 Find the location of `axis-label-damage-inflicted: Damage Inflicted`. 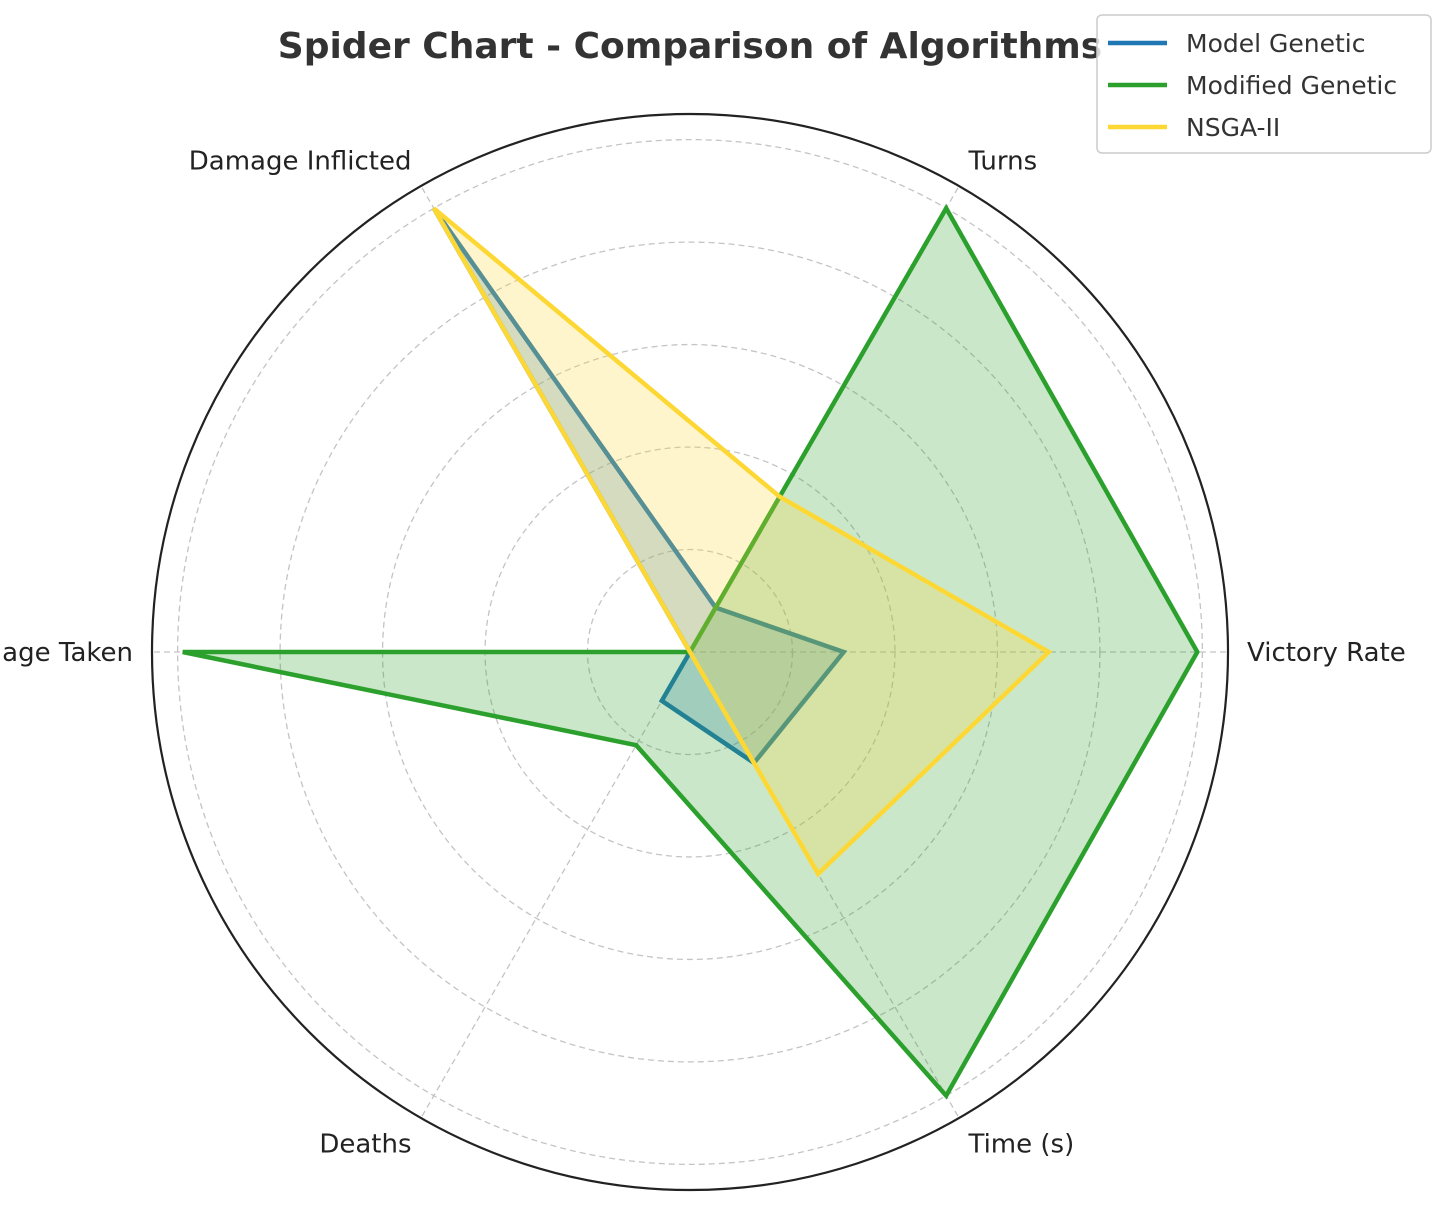

axis-label-damage-inflicted: Damage Inflicted is located at coordinates (300, 162).